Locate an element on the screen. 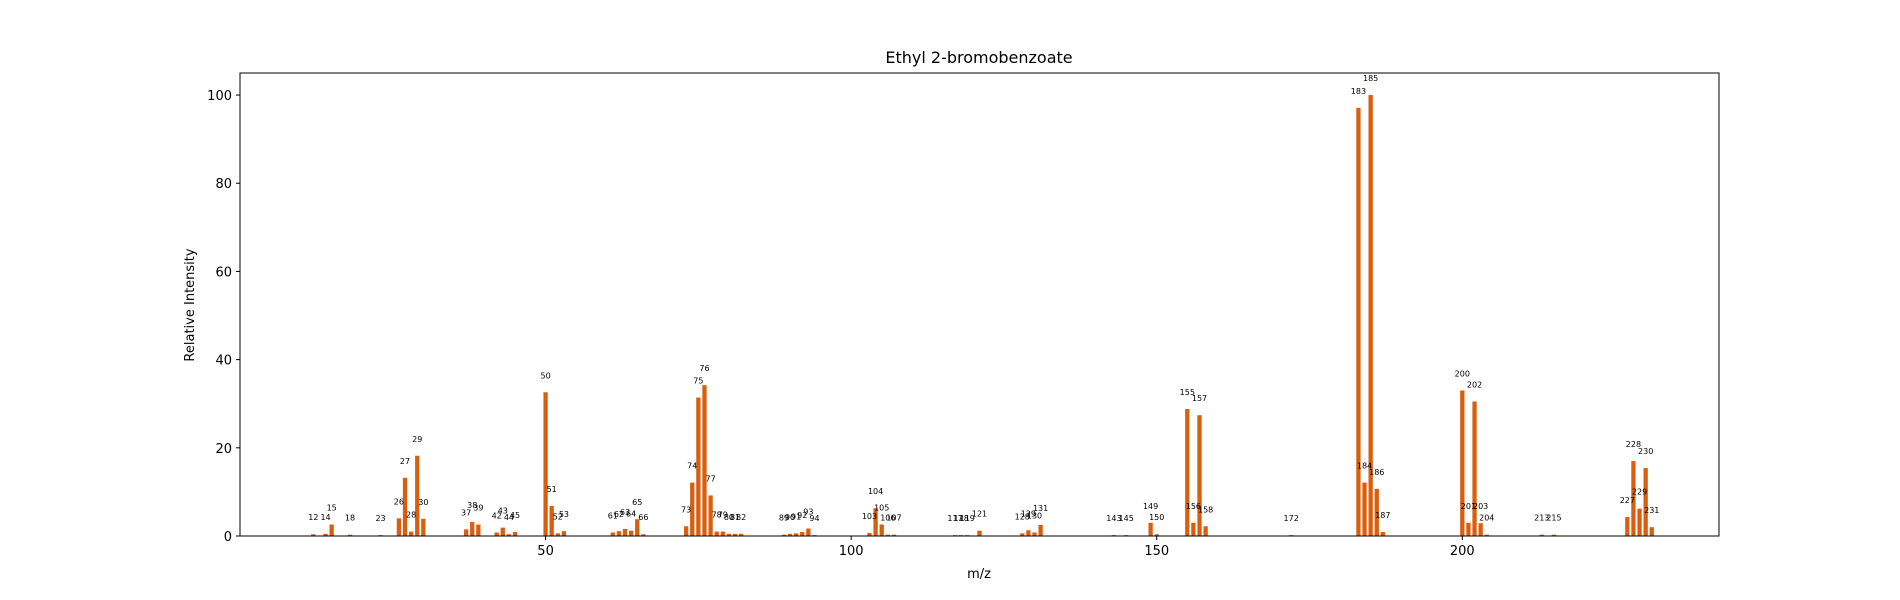 The image size is (1900, 600). peak-label-104: 104 is located at coordinates (875, 491).